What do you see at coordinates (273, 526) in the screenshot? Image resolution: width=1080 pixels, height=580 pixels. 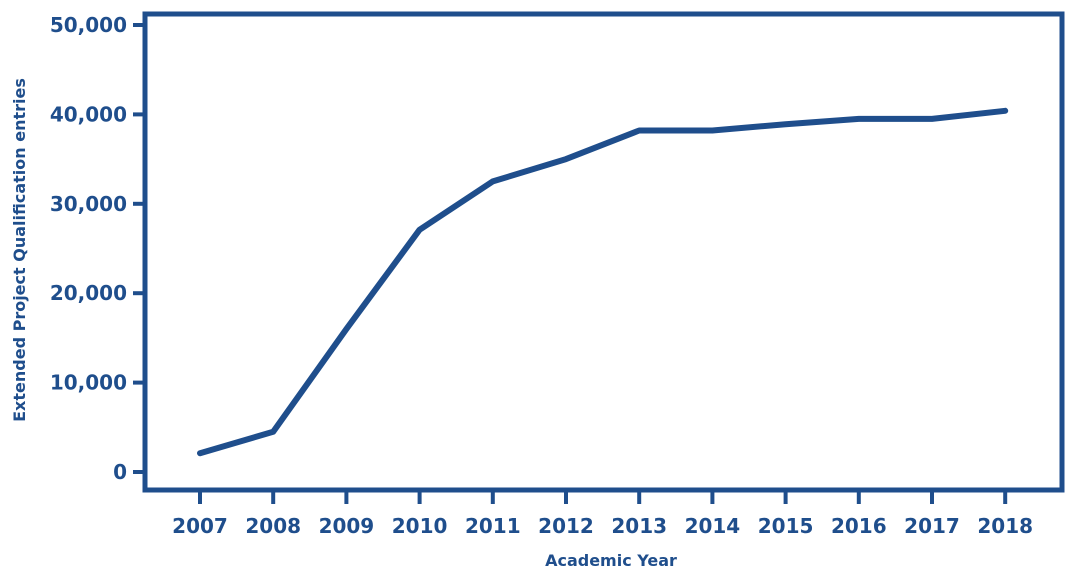 I see `x-tick-label: 2008` at bounding box center [273, 526].